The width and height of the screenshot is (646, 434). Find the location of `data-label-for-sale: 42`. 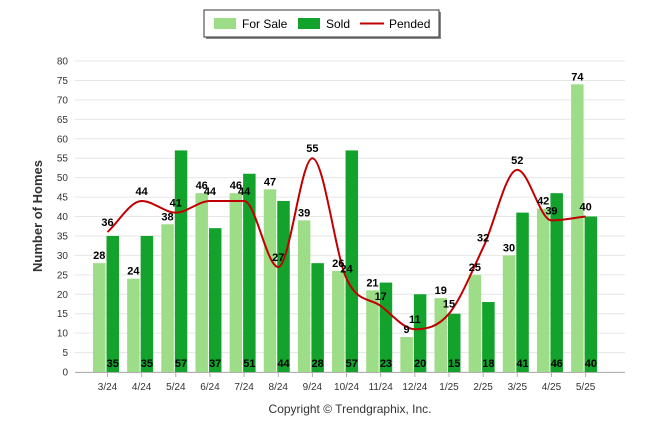

data-label-for-sale: 42 is located at coordinates (543, 202).